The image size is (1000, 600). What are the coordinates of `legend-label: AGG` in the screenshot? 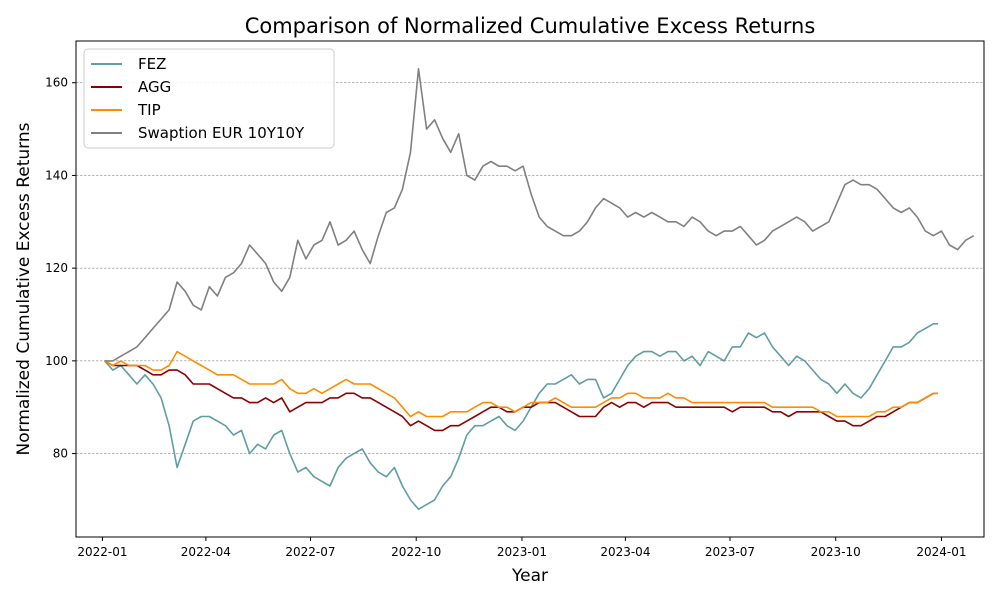 It's located at (154, 87).